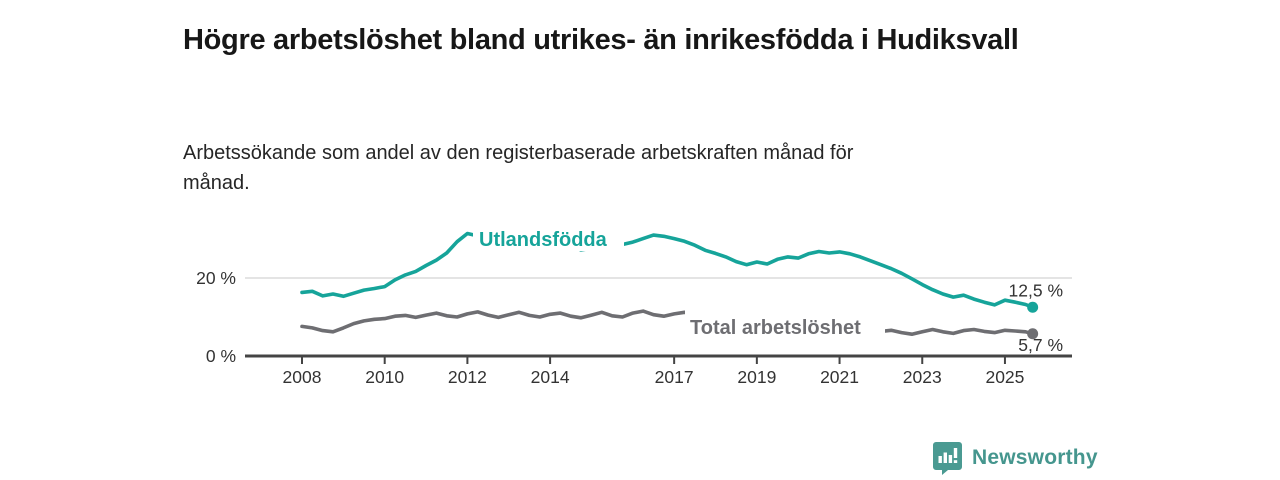 The width and height of the screenshot is (1280, 480). Describe the element at coordinates (756, 377) in the screenshot. I see `x-tick-label: 2019` at that location.